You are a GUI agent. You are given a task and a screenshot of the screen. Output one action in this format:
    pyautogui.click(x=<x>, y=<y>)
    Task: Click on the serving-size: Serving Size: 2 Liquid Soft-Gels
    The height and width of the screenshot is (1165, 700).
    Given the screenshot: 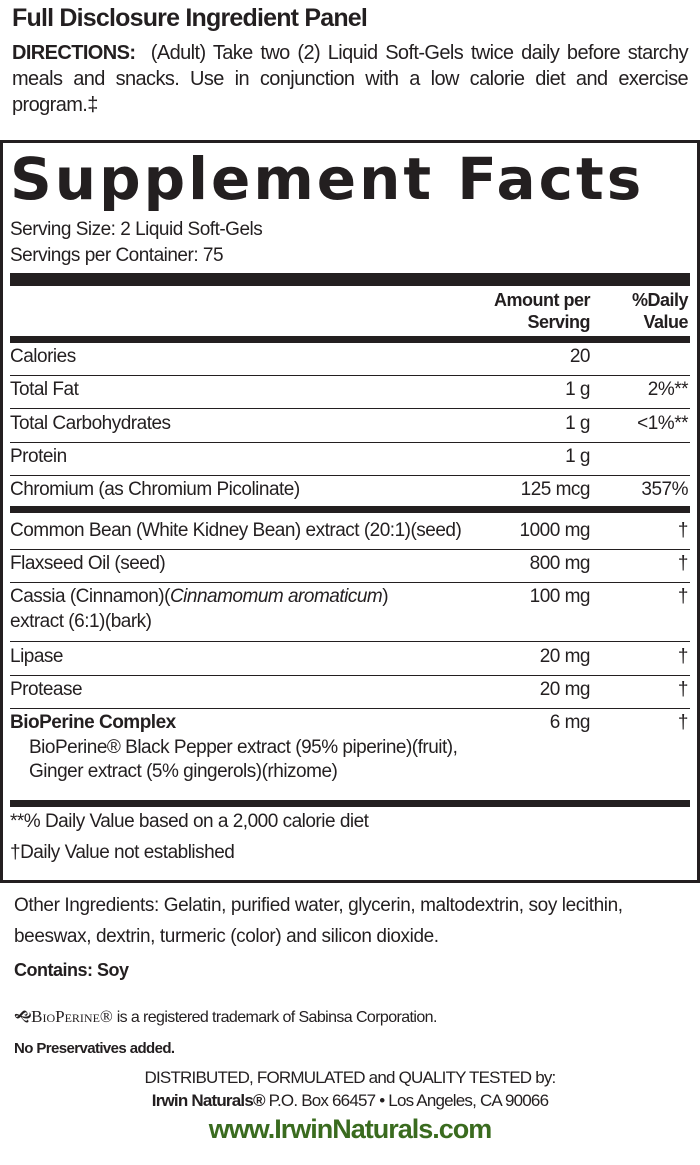 What is the action you would take?
    pyautogui.click(x=136, y=229)
    